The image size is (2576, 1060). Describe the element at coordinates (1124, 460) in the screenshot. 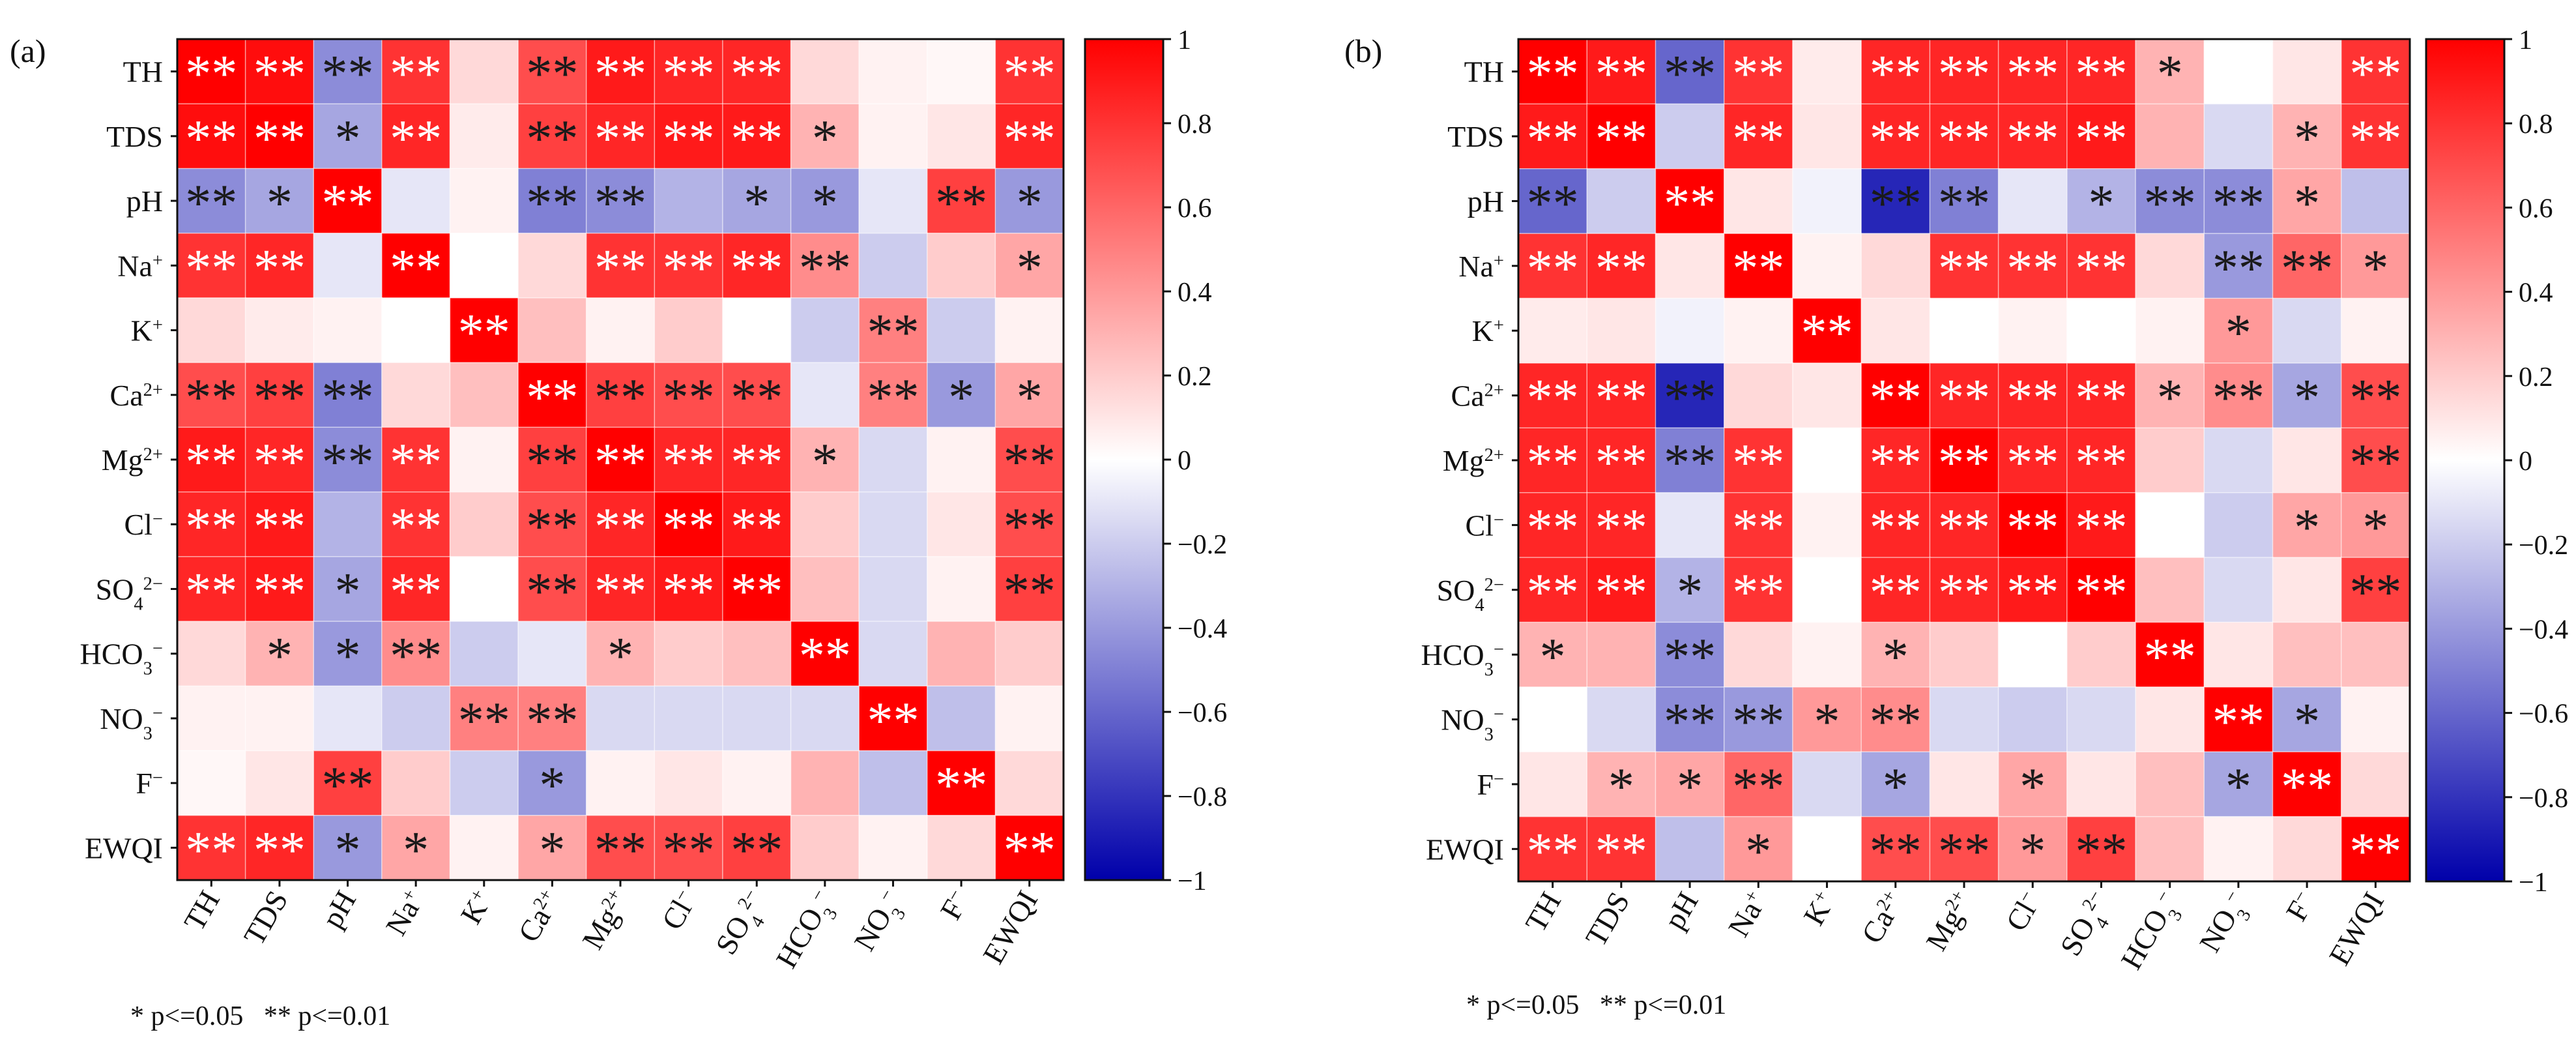

I see `colorbar` at that location.